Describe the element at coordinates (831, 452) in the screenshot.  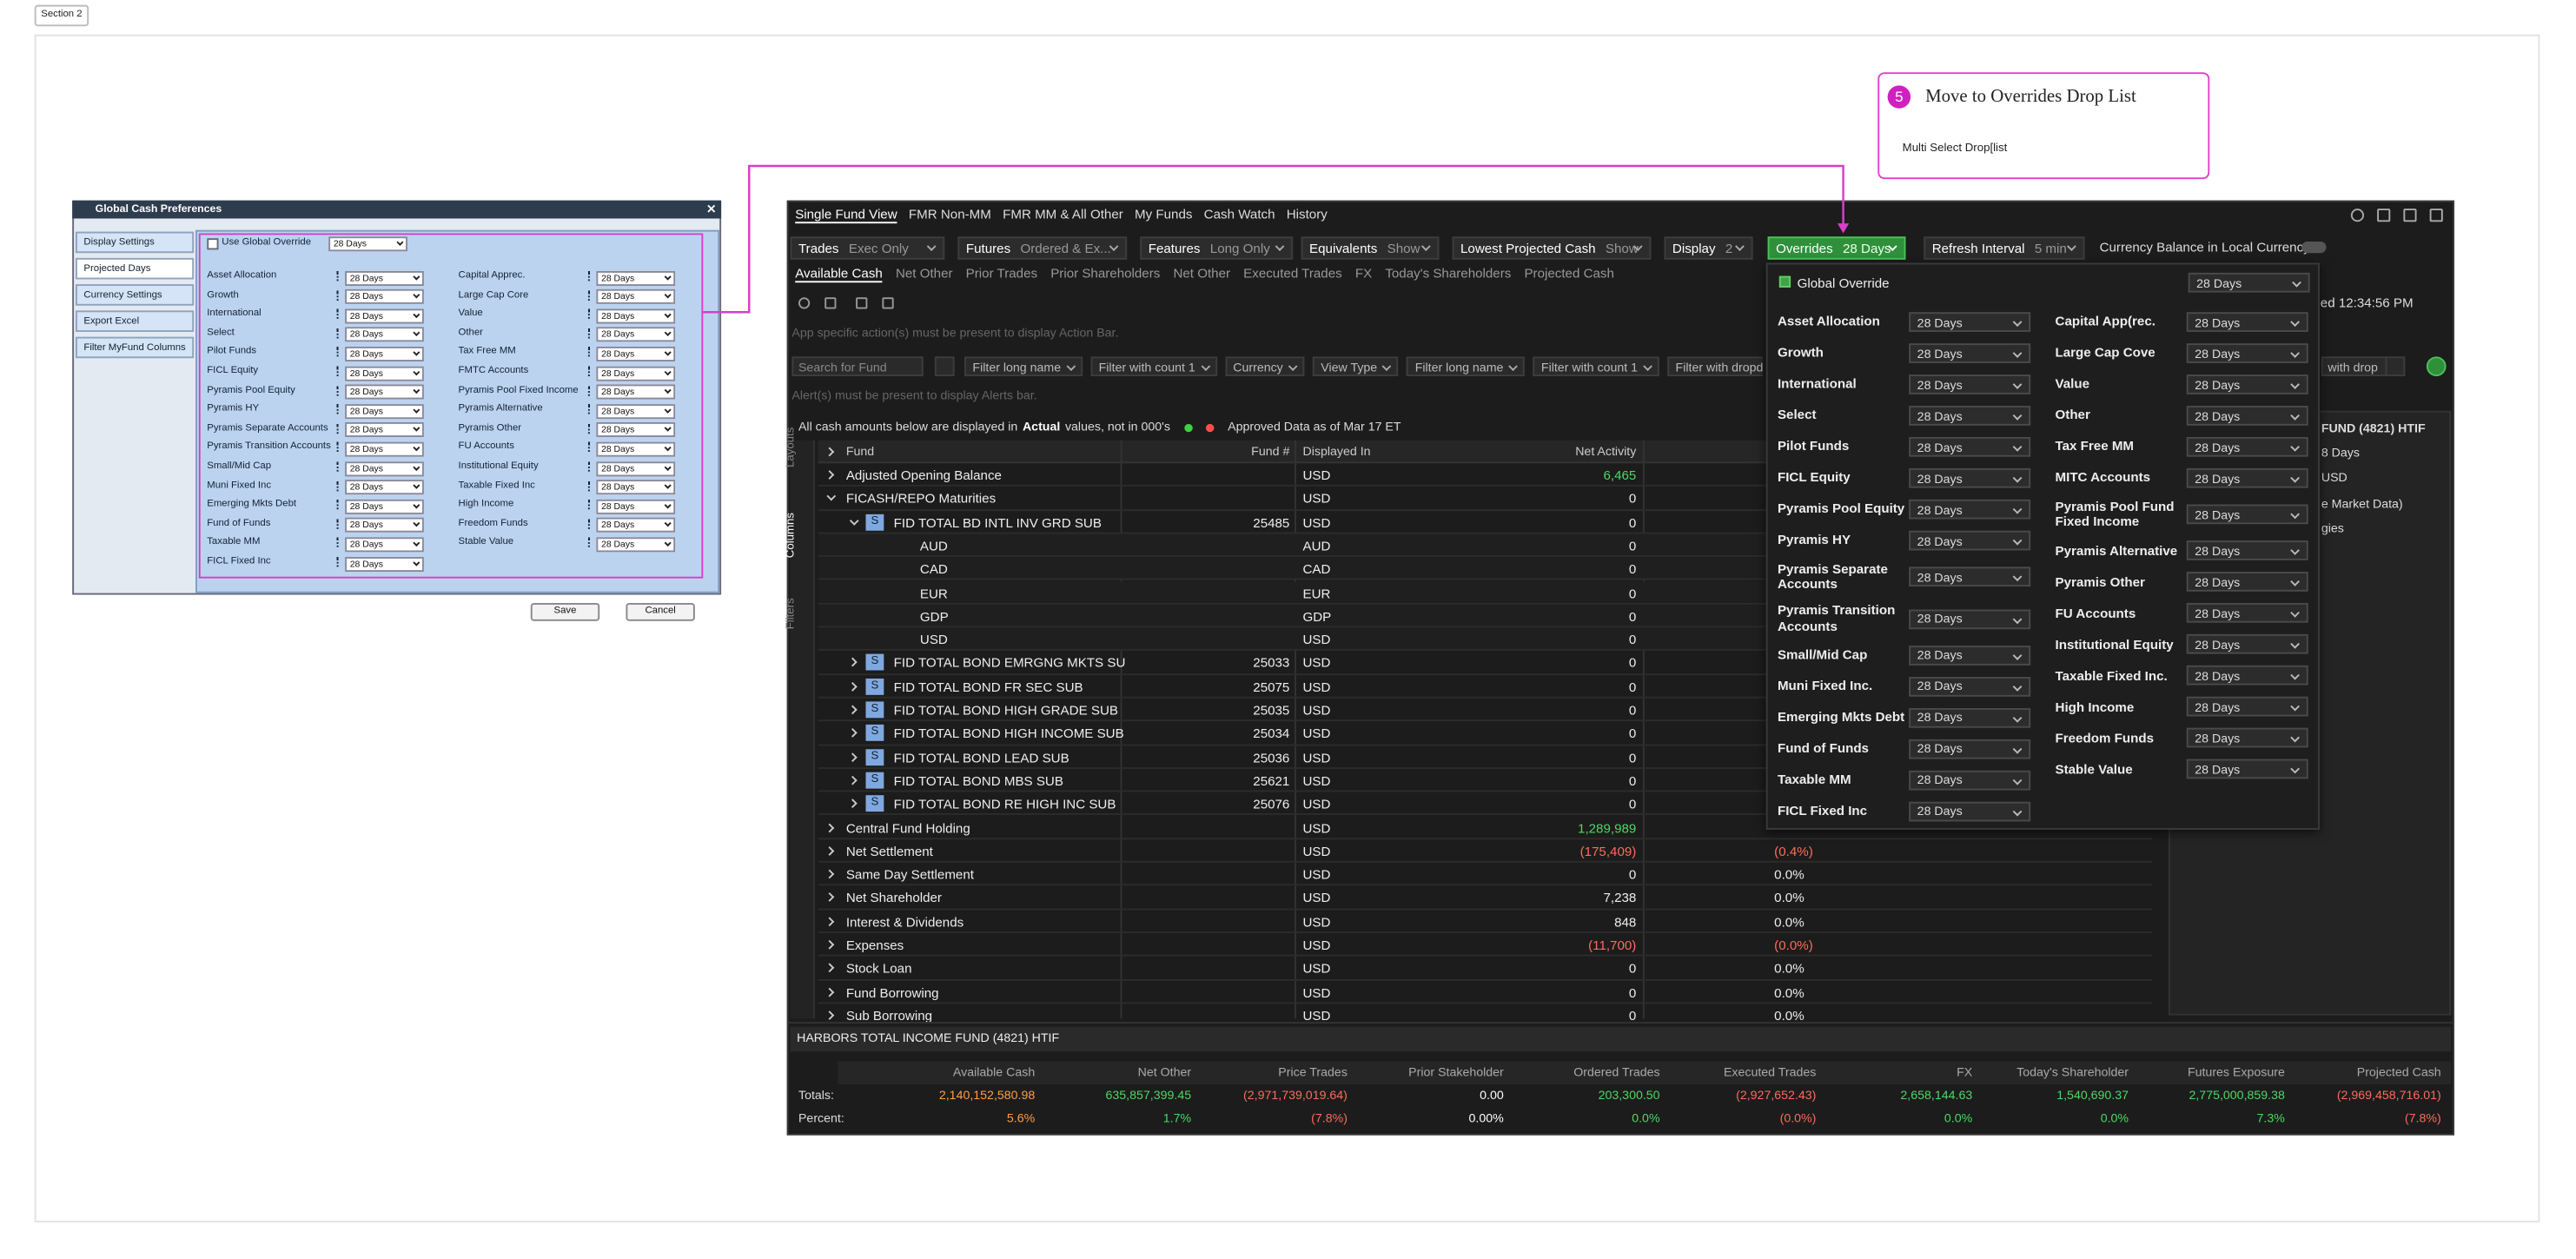
I see `header-chevron-cell` at that location.